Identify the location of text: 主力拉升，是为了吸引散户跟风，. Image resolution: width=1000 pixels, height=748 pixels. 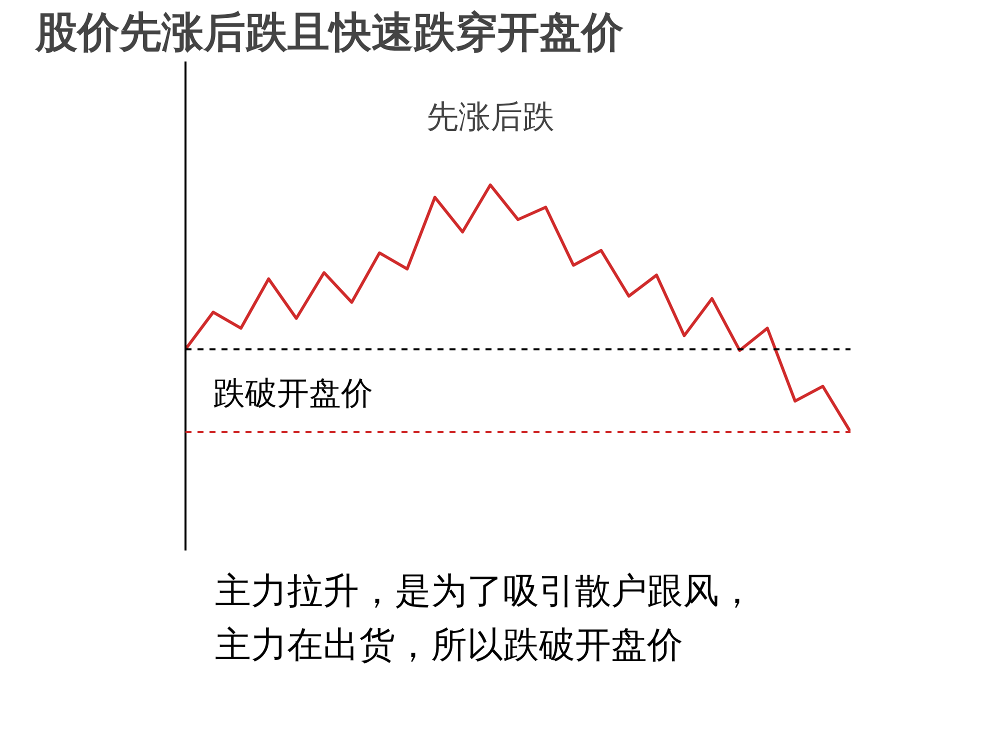
(485, 591).